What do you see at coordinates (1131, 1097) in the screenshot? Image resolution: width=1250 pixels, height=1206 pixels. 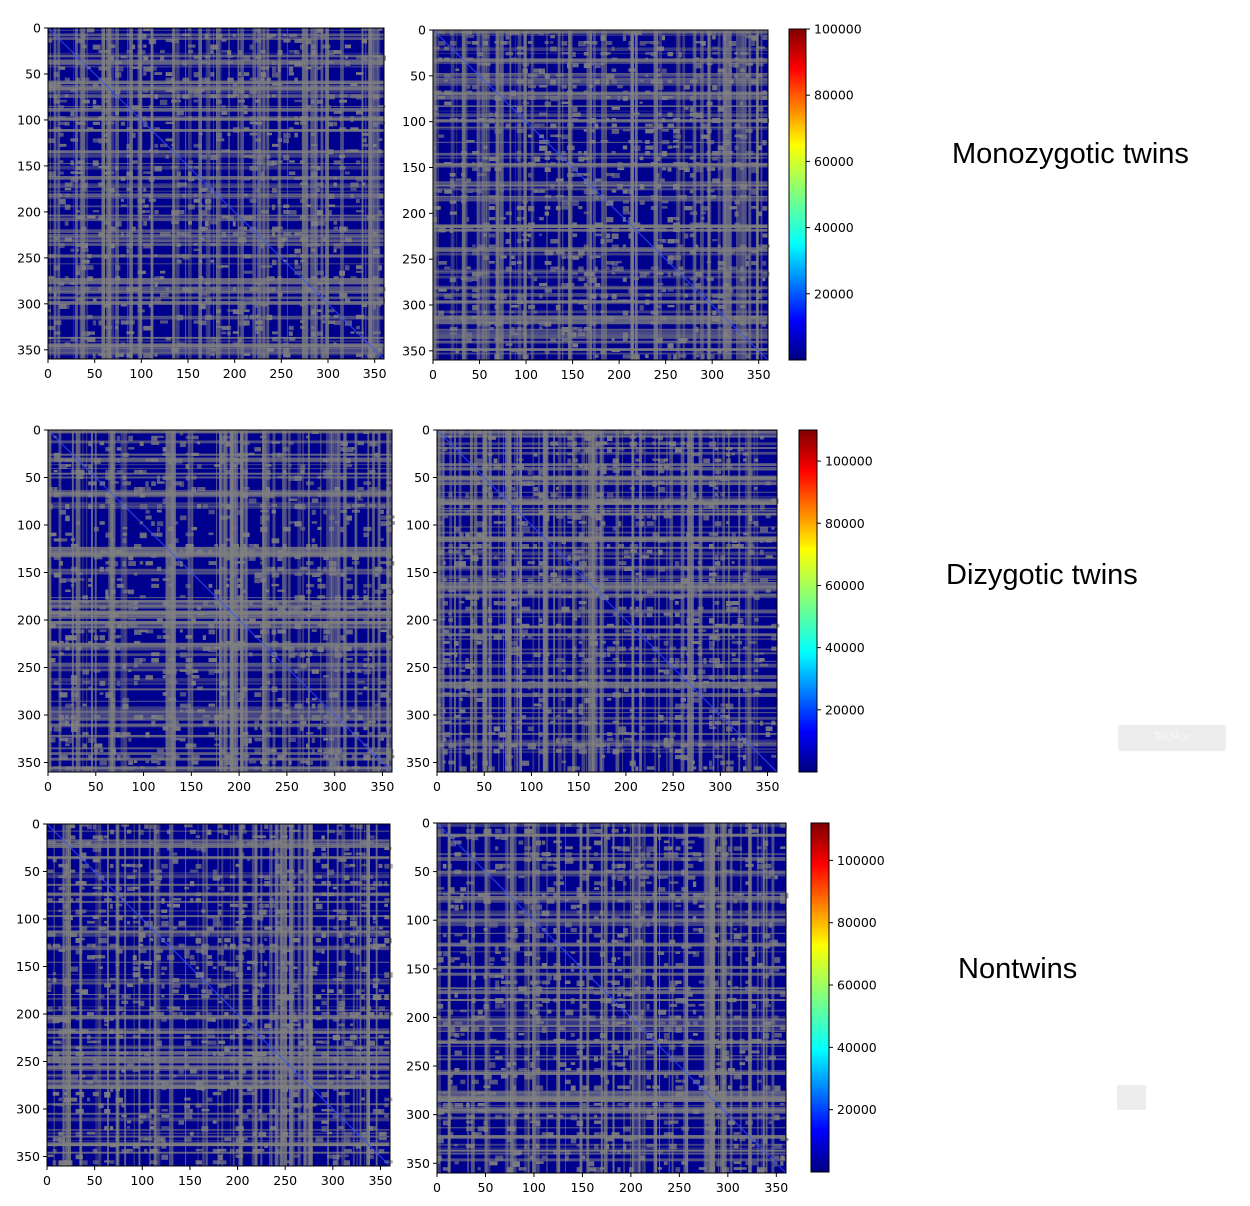 I see `blank-overlay-box` at bounding box center [1131, 1097].